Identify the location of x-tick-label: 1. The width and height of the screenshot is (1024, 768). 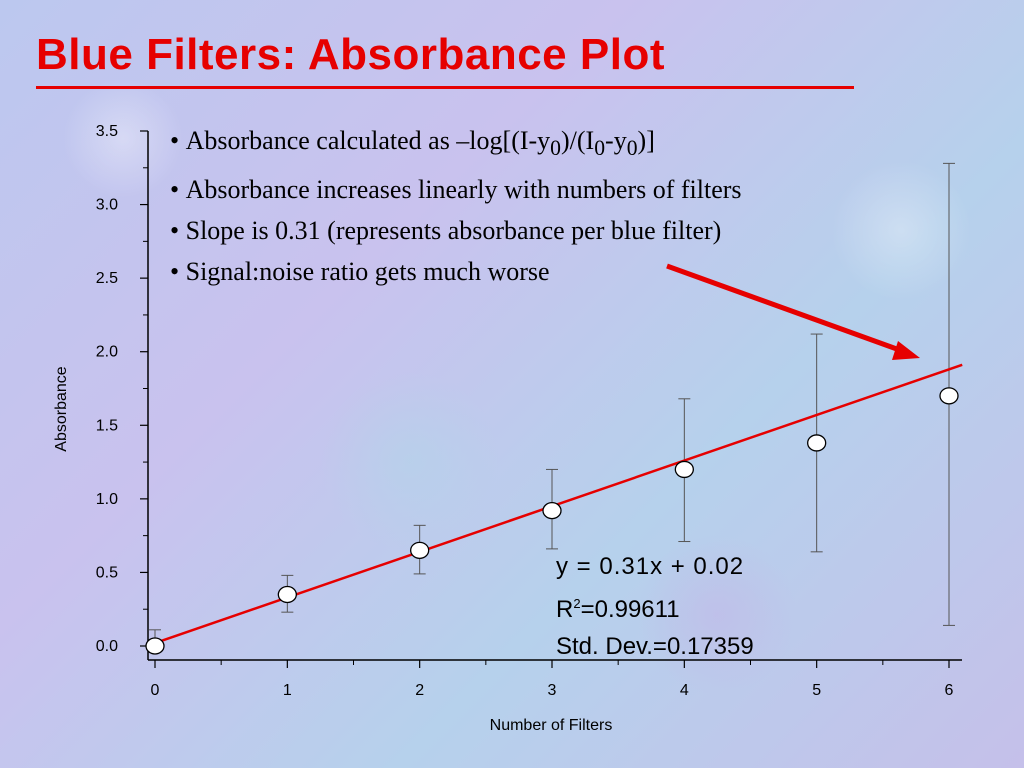
(287, 690).